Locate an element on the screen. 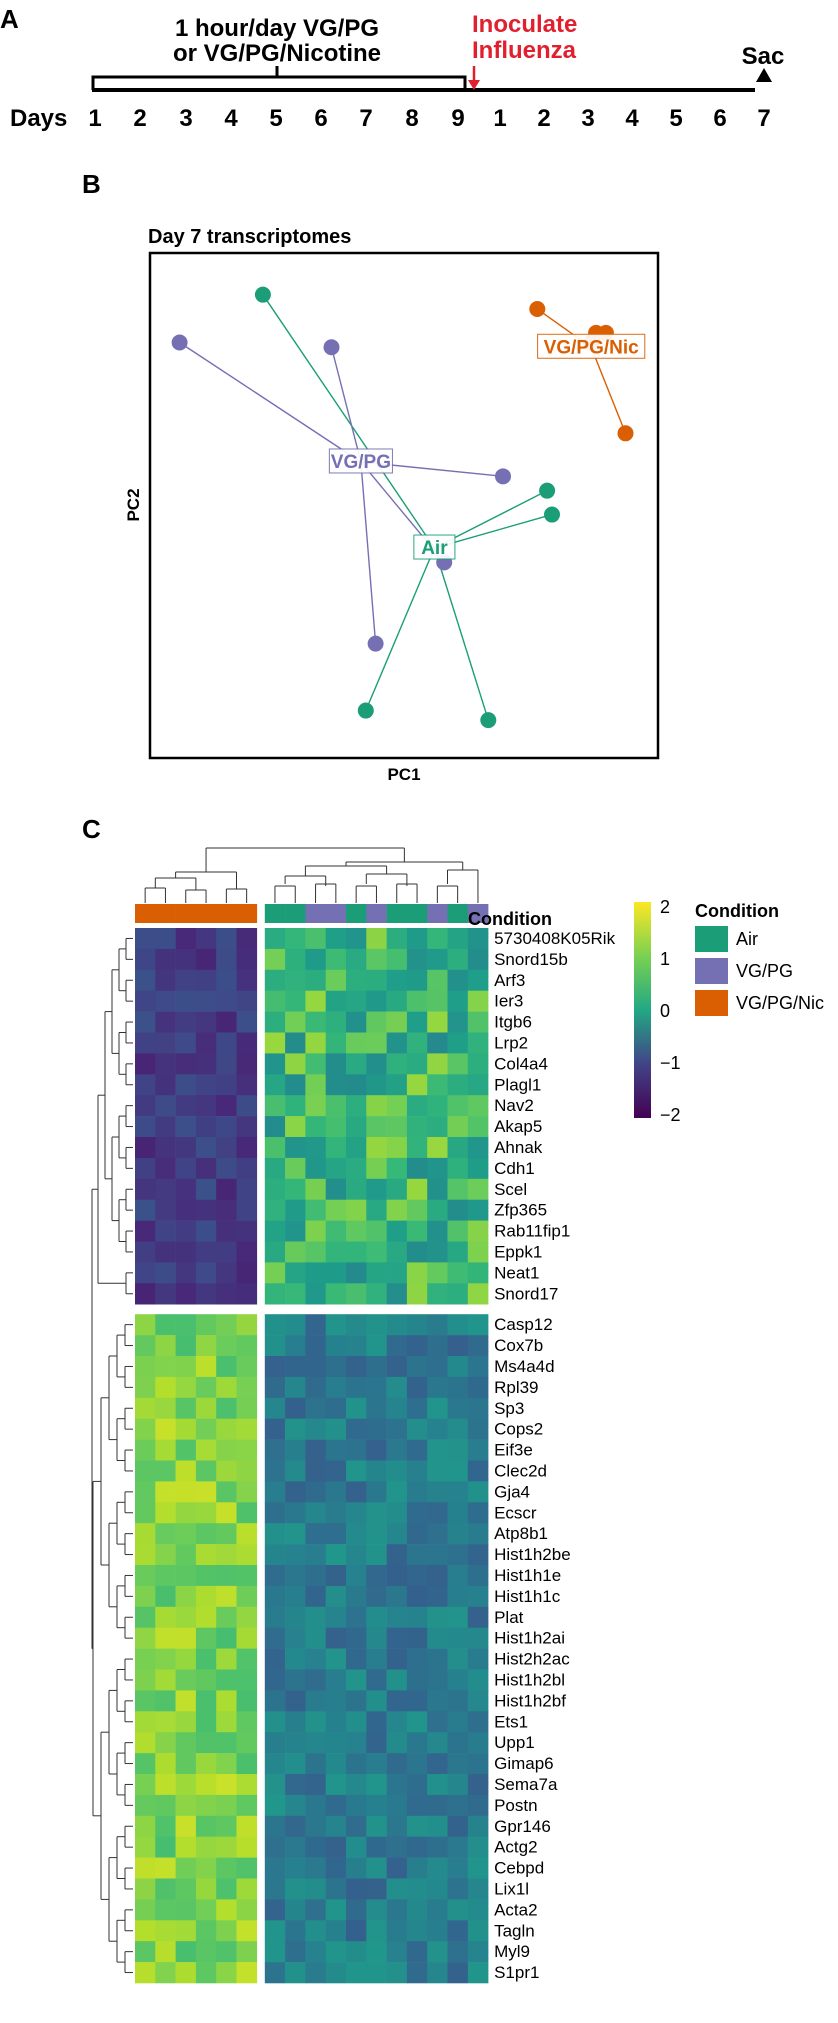 This screenshot has width=838, height=2023. gene-label-neat1: Neat1 is located at coordinates (516, 1272).